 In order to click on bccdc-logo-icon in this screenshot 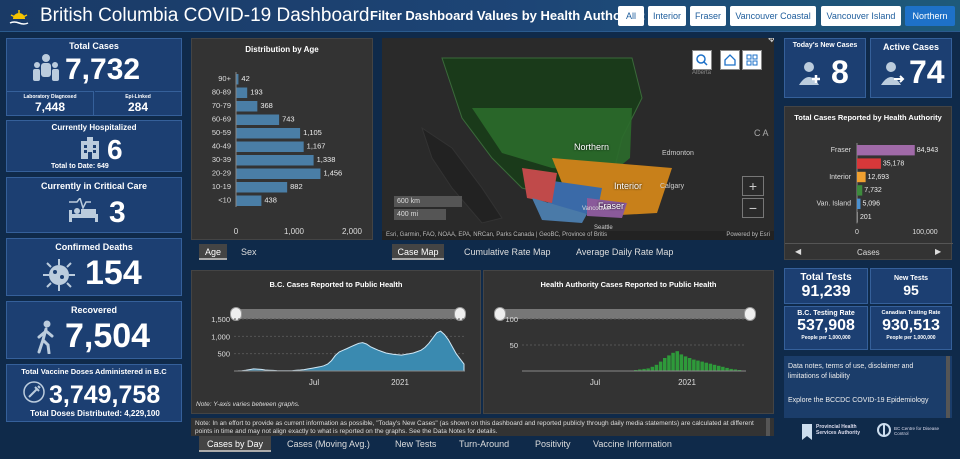, I will do `click(884, 430)`.